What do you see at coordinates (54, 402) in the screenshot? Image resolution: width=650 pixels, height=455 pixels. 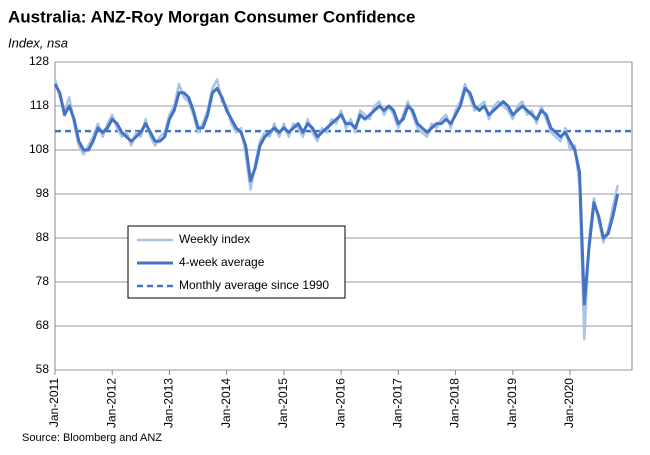 I see `x-tick-label: Jan-2011` at bounding box center [54, 402].